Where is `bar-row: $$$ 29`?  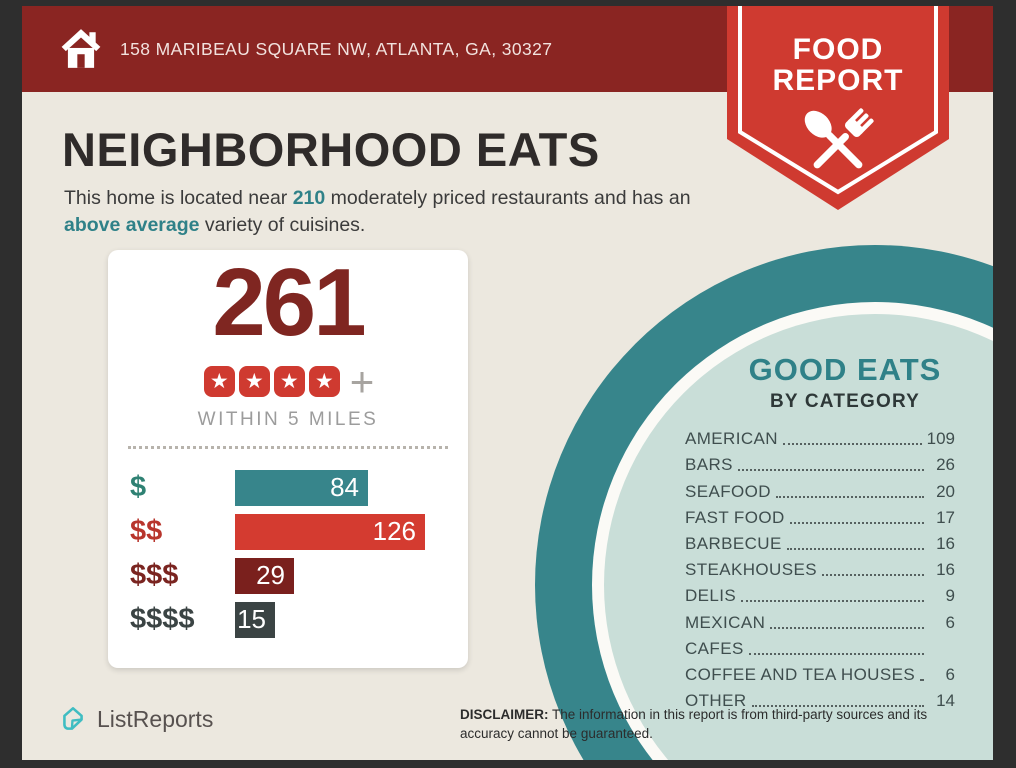
bar-row: $$$ 29 is located at coordinates (288, 575).